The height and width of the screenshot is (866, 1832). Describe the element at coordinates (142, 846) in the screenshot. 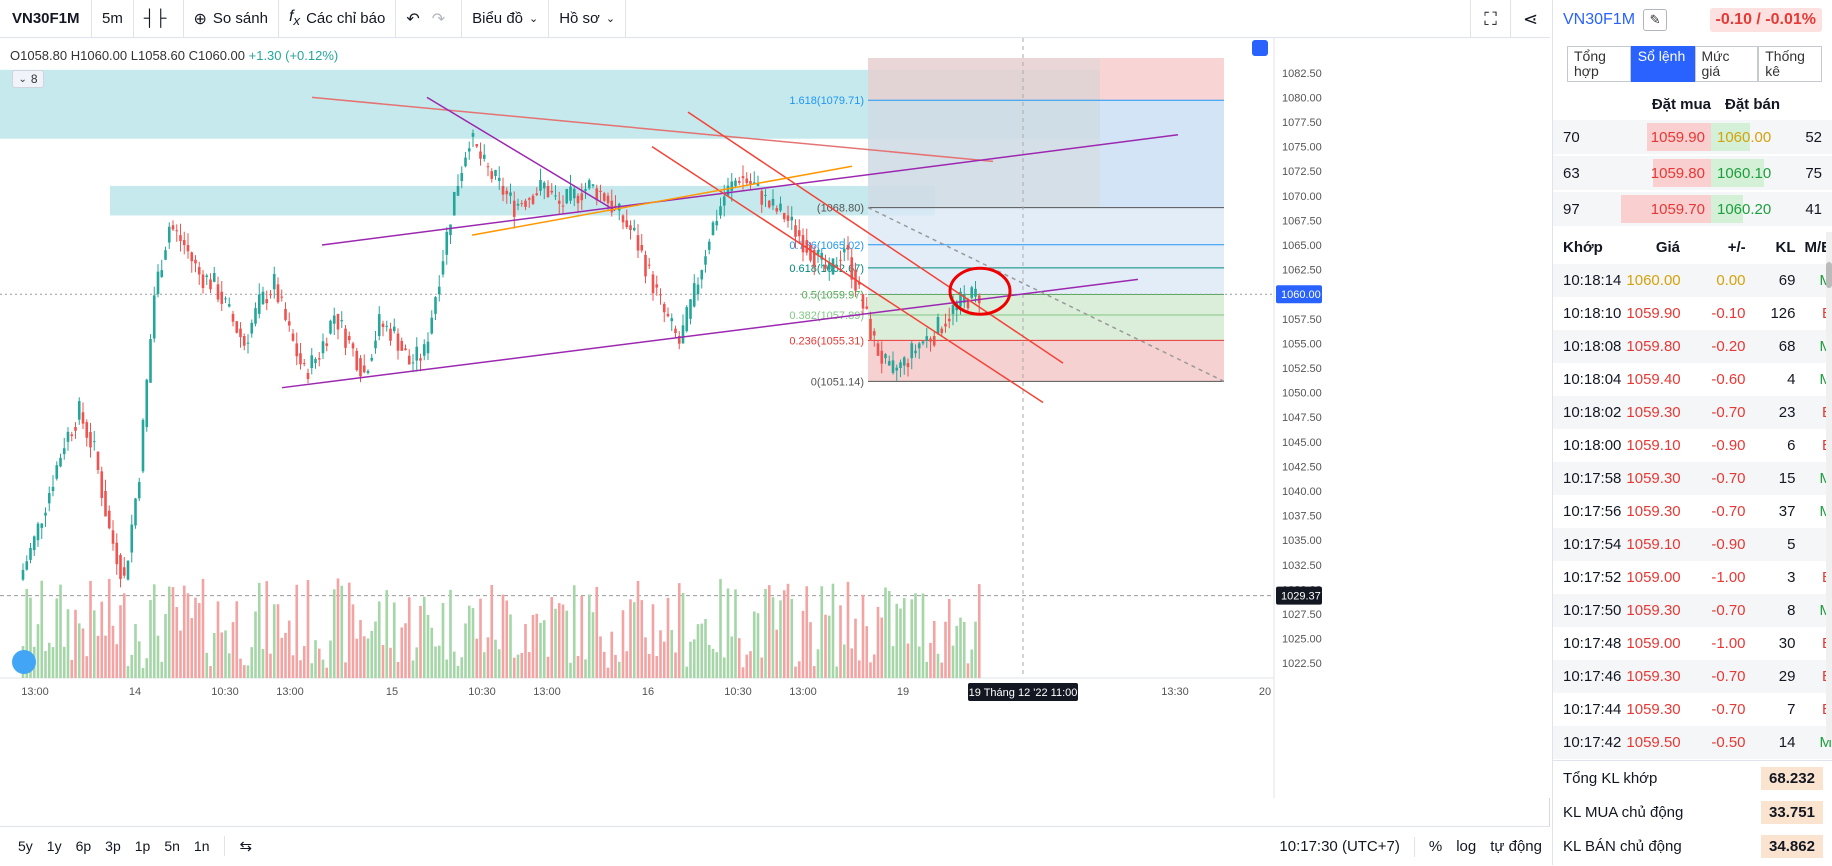

I see `range-1p: 1p` at that location.